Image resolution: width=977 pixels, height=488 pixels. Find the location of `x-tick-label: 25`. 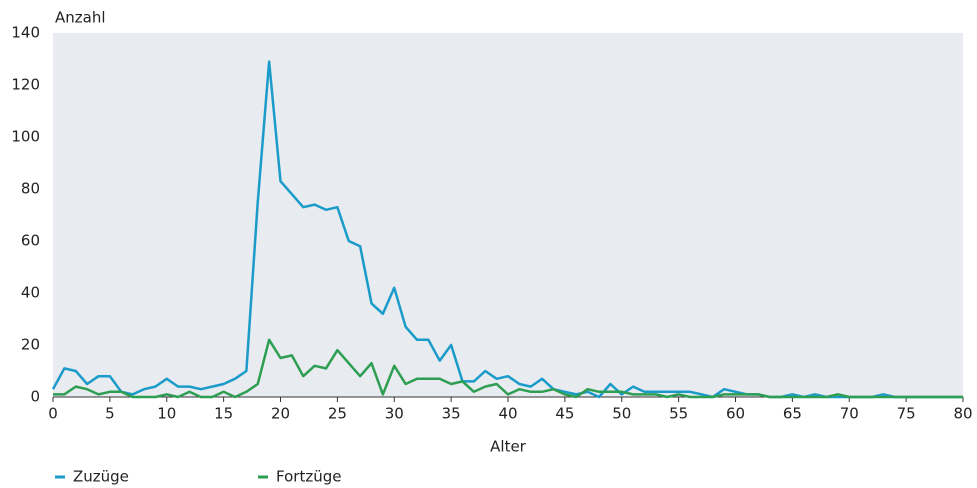

x-tick-label: 25 is located at coordinates (337, 414).